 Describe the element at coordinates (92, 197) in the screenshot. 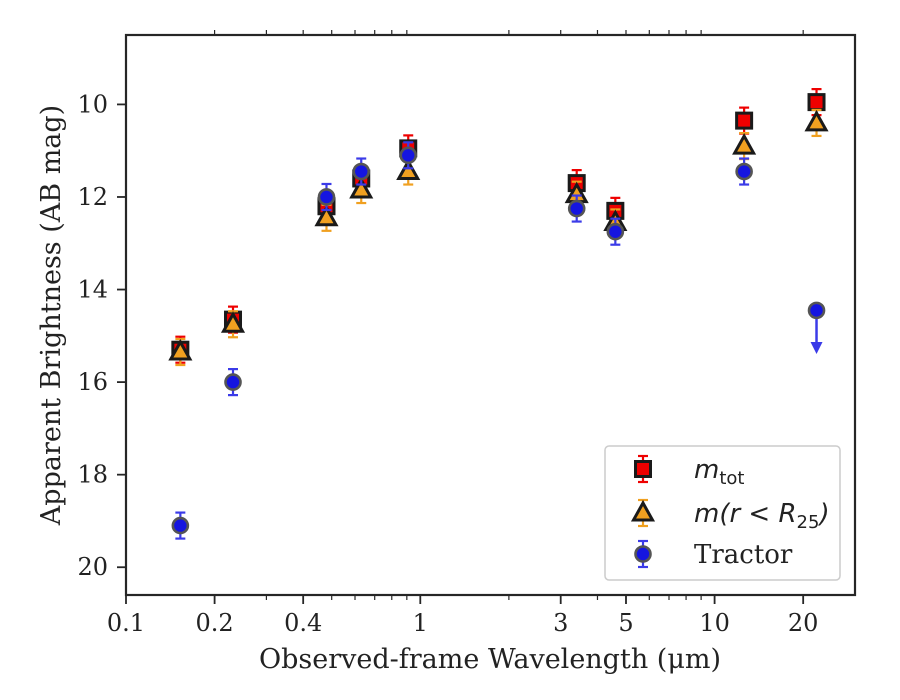

I see `y-tick-label: 12` at that location.